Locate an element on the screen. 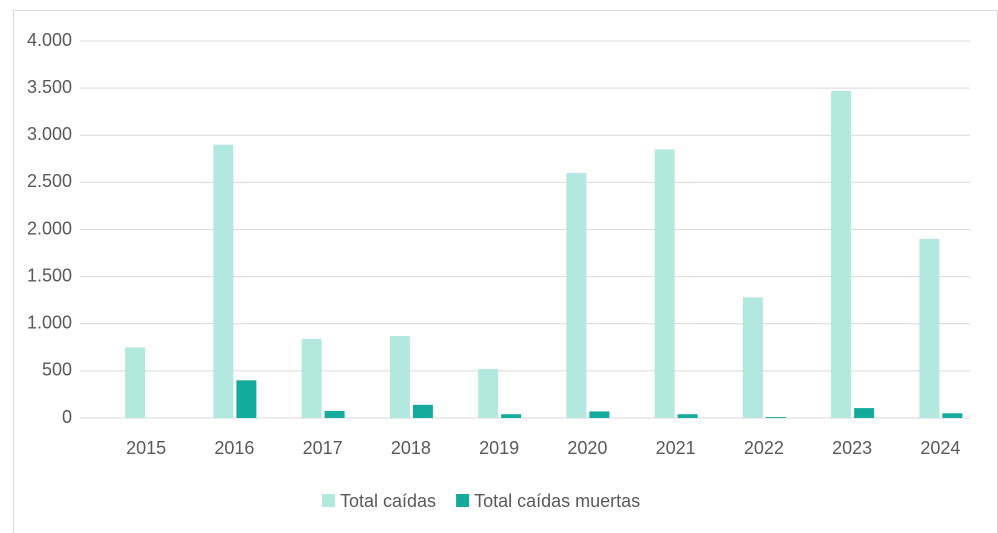  x-tick-label: 2017 is located at coordinates (323, 448).